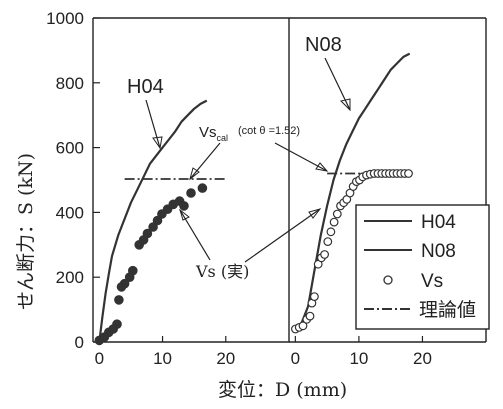 The height and width of the screenshot is (409, 503). Describe the element at coordinates (153, 124) in the screenshot. I see `arrow-h04` at that location.